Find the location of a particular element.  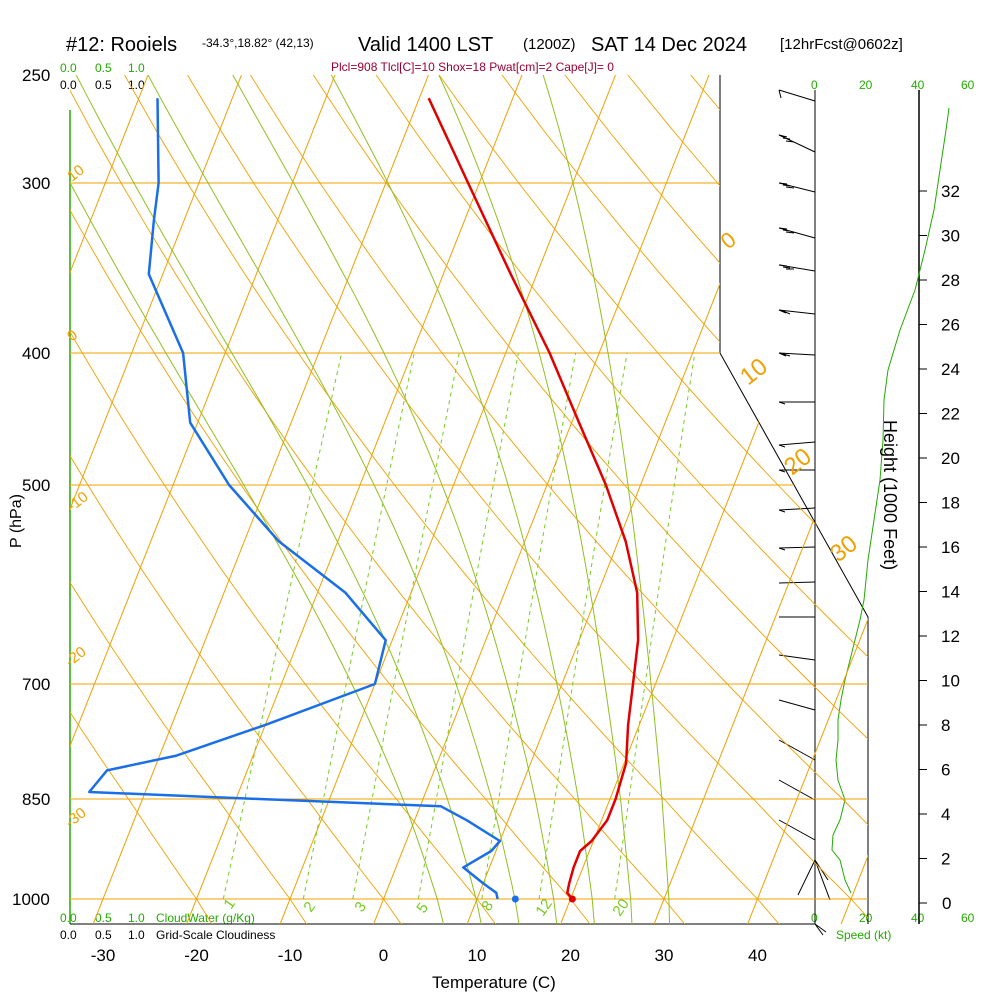

cloudiness-label: Grid-Scale Cloudiness is located at coordinates (215, 935).